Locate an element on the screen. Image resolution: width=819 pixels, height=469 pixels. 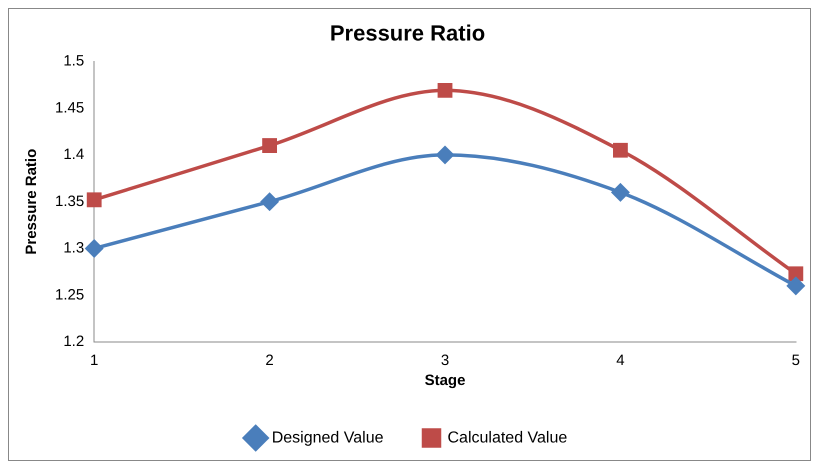
y-tick-label: 1.3 is located at coordinates (73, 248).